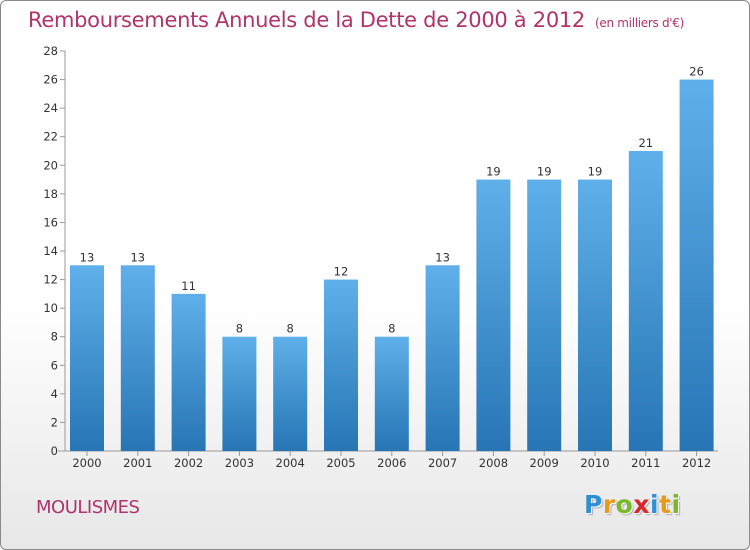  Describe the element at coordinates (54, 451) in the screenshot. I see `y-tick-label: 0` at that location.